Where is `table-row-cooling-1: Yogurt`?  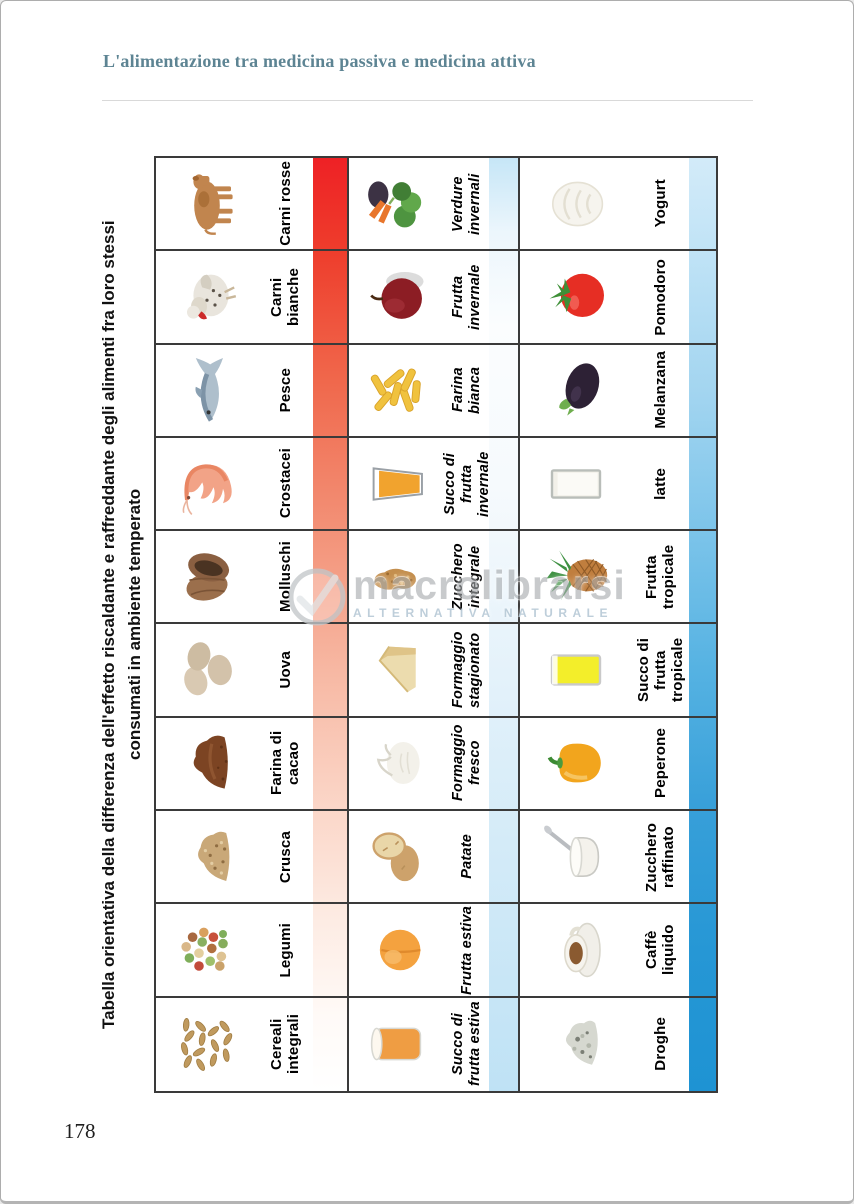 table-row-cooling-1: Yogurt is located at coordinates (618, 205).